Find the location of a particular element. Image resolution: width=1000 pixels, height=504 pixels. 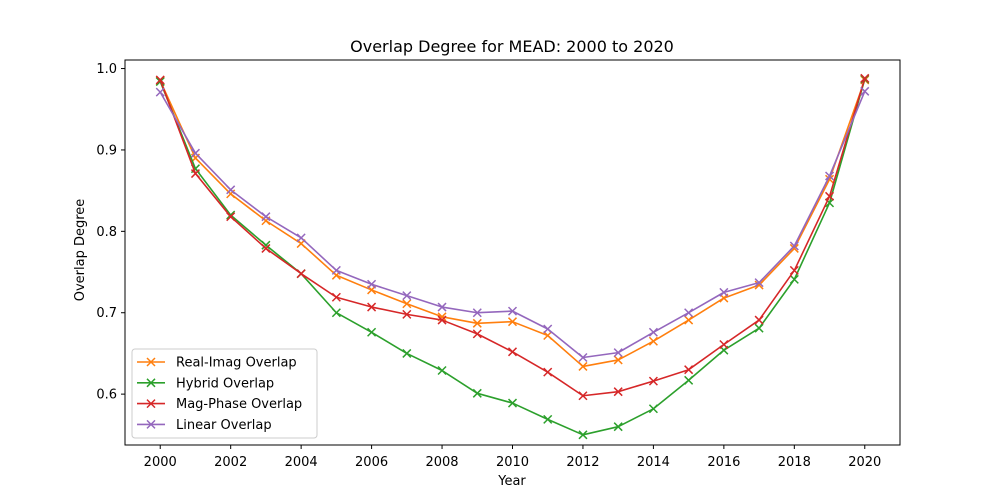

y-tick-label: 0.9 is located at coordinates (106, 150).